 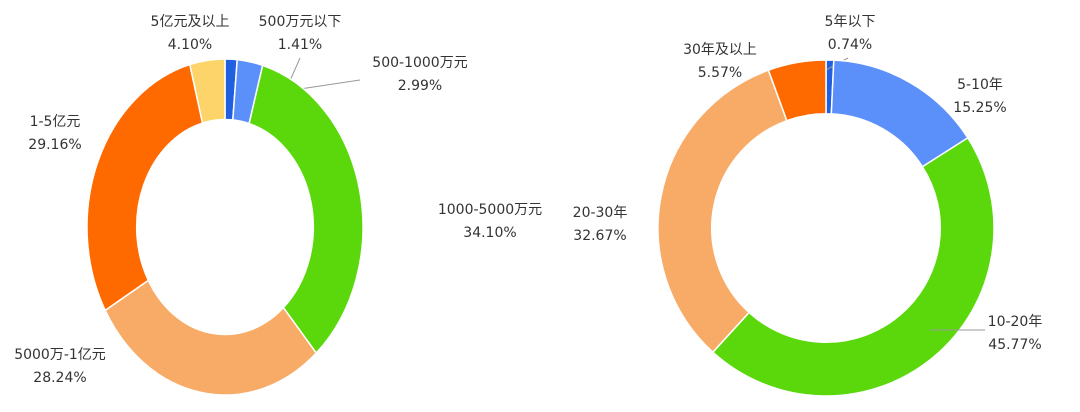 I want to click on slice-label: 5000万-1亿元, so click(x=60, y=355).